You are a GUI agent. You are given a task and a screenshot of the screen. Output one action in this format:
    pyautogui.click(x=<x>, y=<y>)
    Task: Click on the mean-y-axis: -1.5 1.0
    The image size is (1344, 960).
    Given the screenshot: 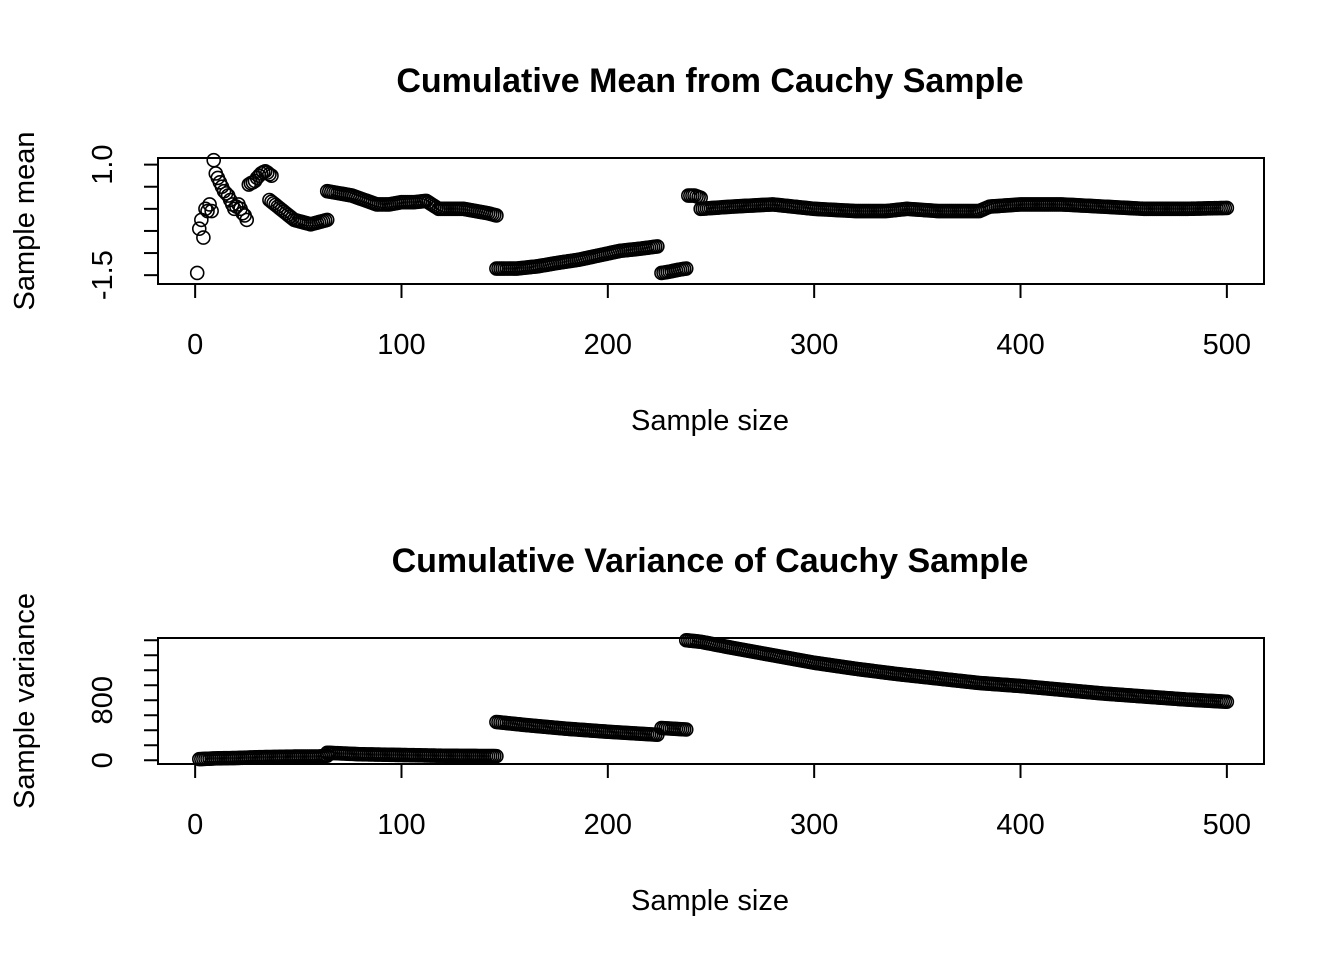 What is the action you would take?
    pyautogui.click(x=123, y=222)
    